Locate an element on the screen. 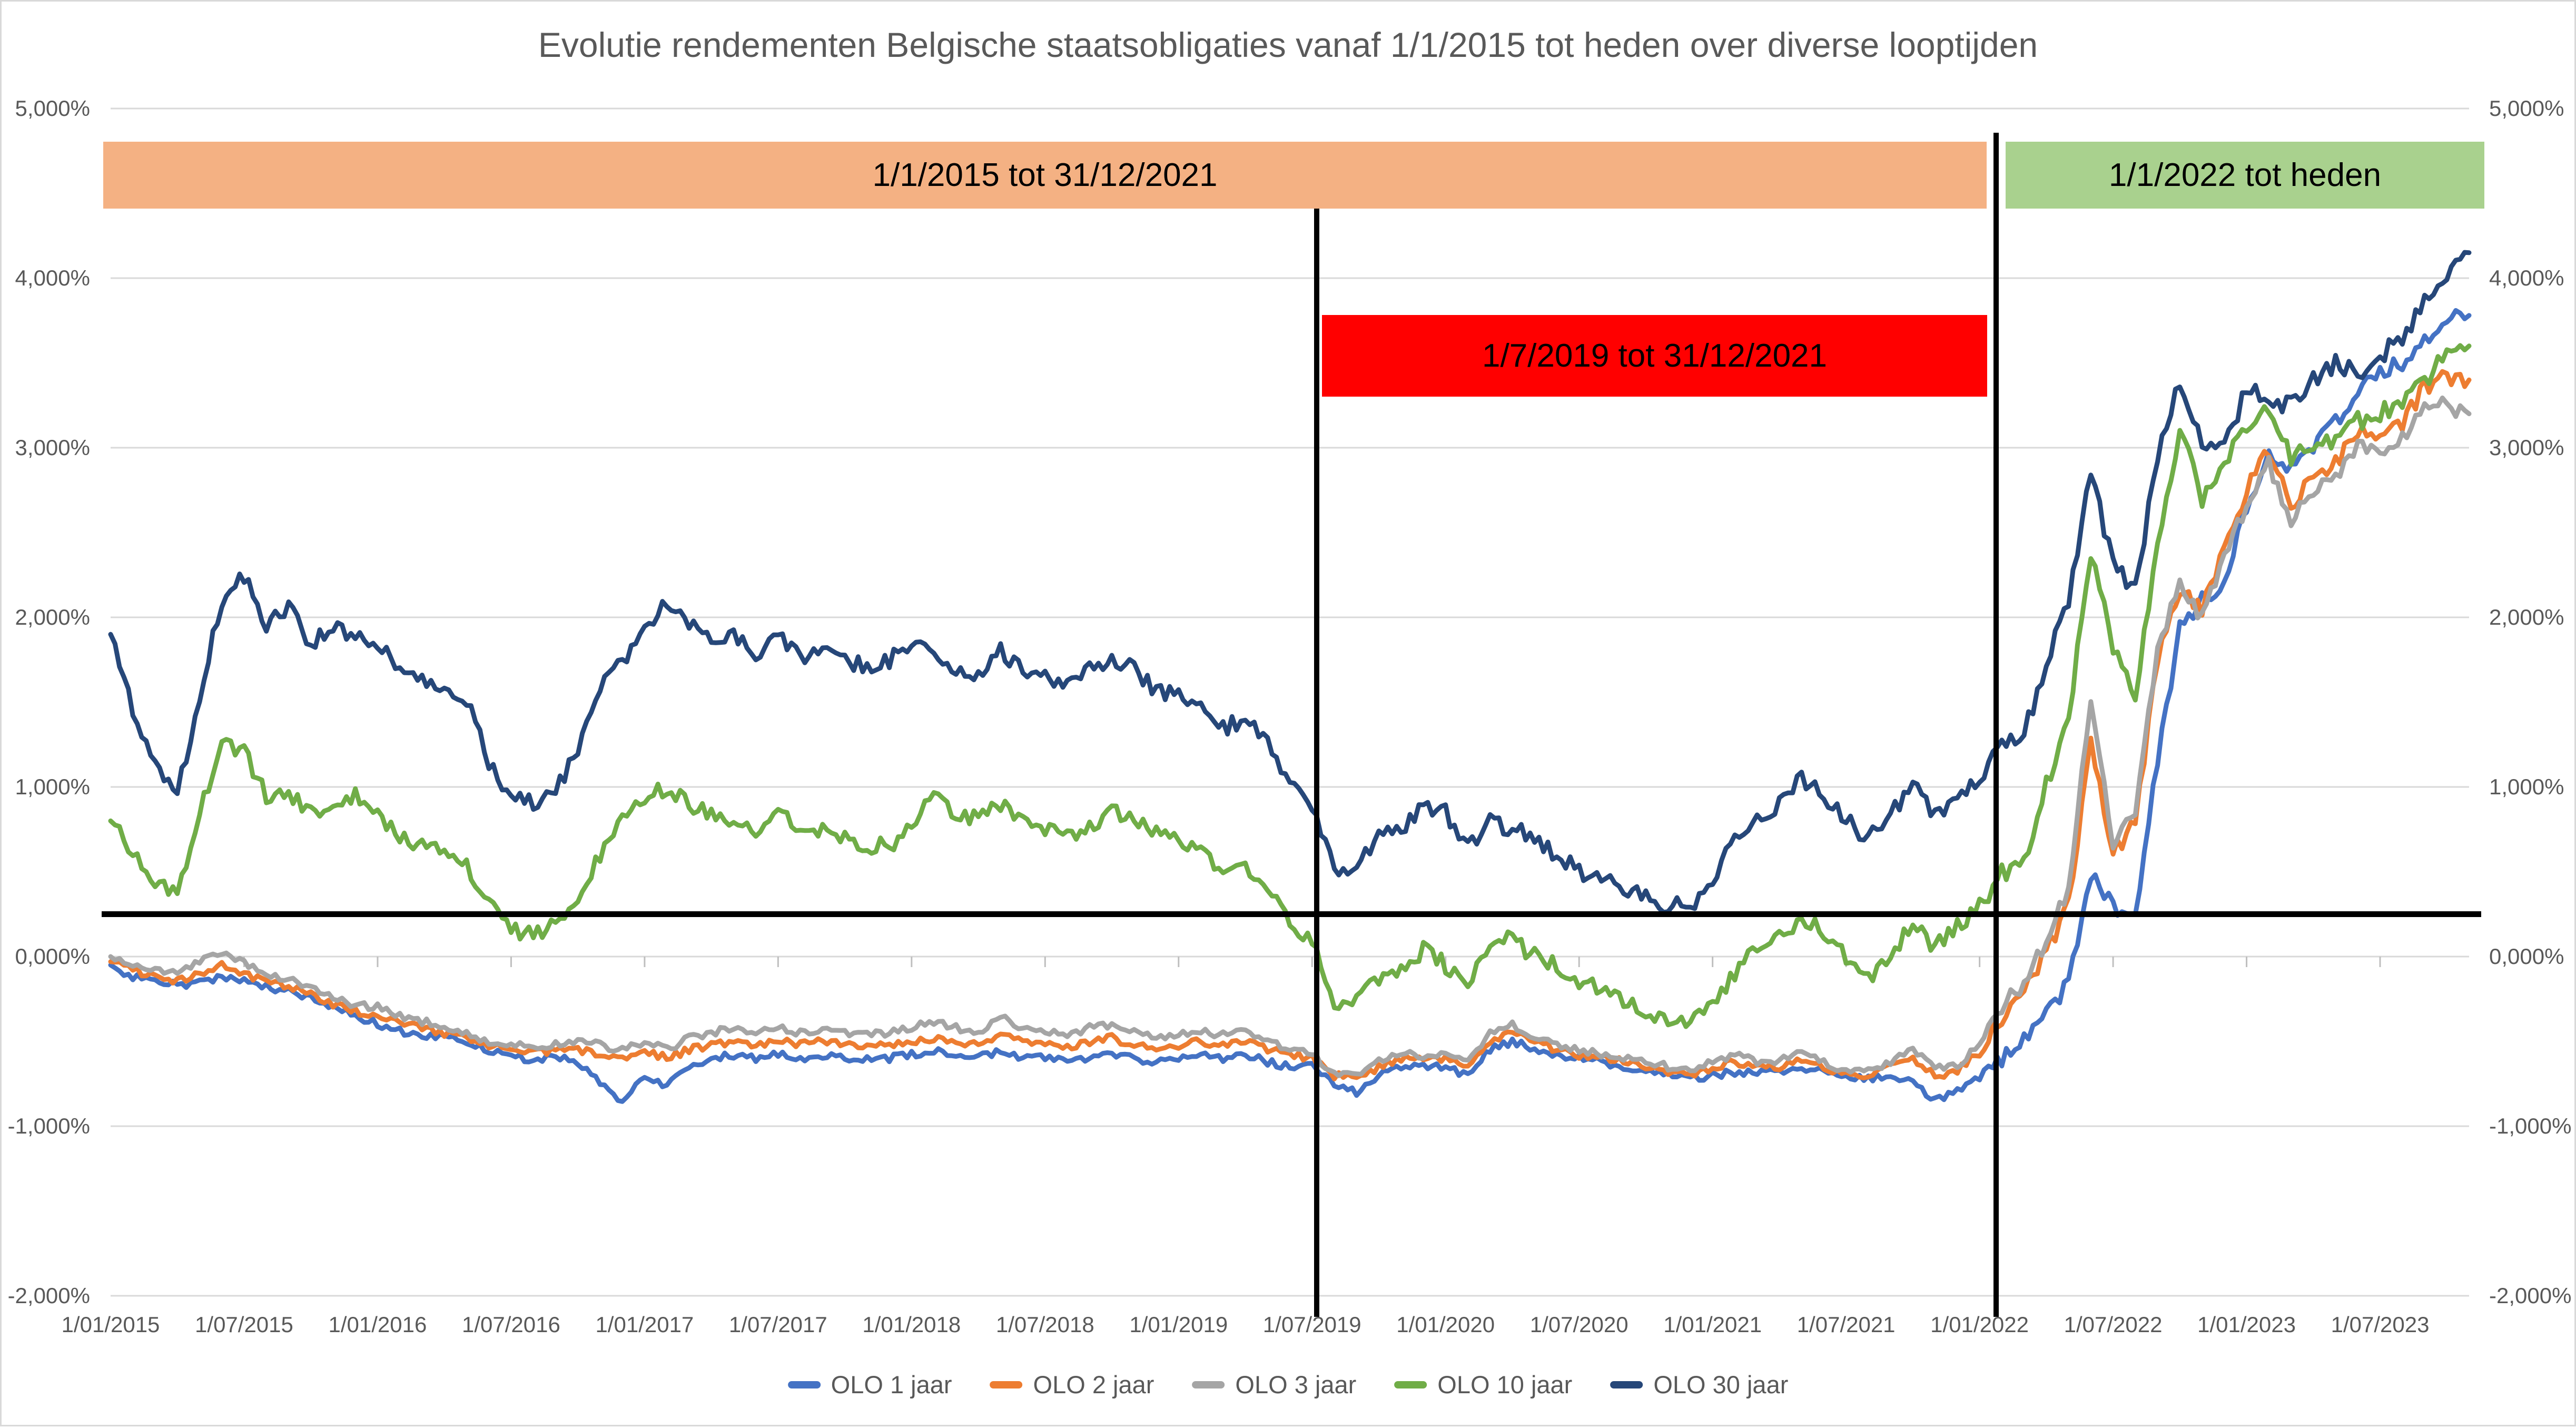 The image size is (2576, 1428). legend-item-olo-3-jaar: OLO 3 jaar is located at coordinates (1274, 1384).